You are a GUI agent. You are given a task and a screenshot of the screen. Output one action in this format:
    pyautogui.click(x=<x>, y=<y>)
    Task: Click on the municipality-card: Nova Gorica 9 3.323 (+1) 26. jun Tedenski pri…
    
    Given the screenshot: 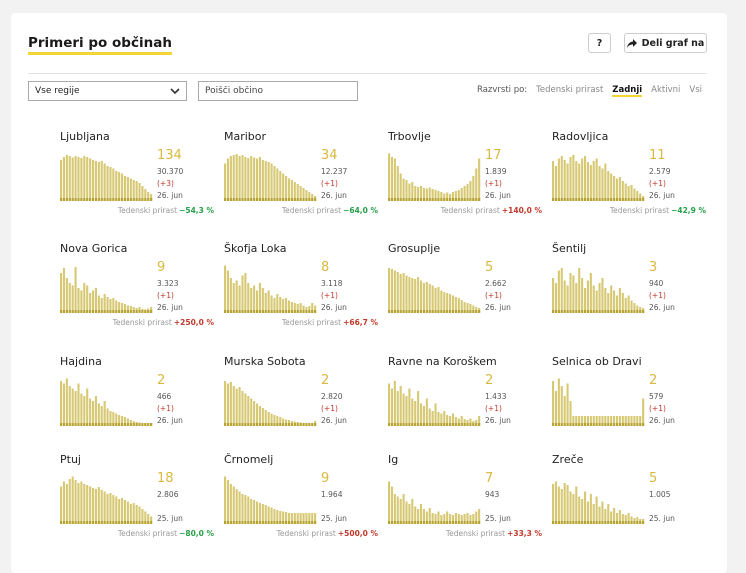 What is the action you would take?
    pyautogui.click(x=140, y=292)
    